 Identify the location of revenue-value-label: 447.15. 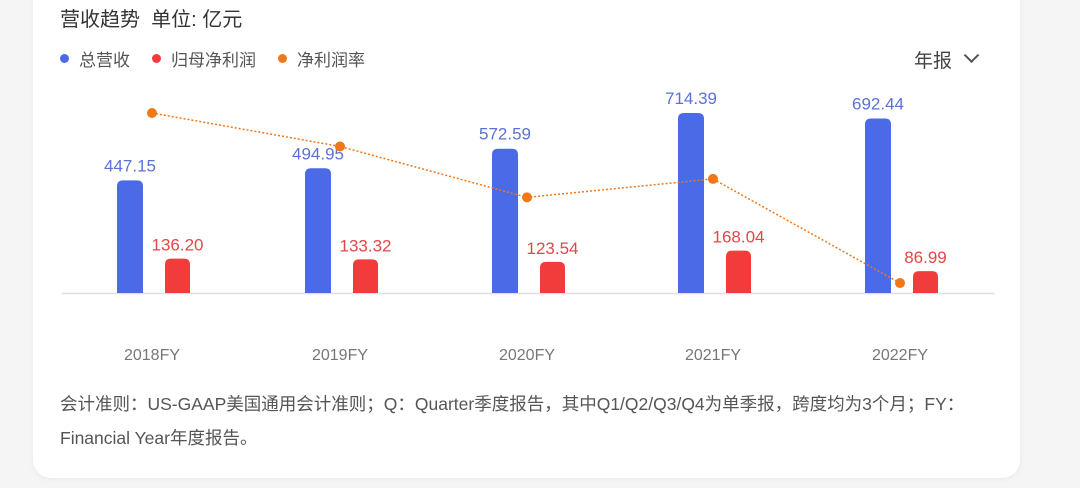
(130, 165).